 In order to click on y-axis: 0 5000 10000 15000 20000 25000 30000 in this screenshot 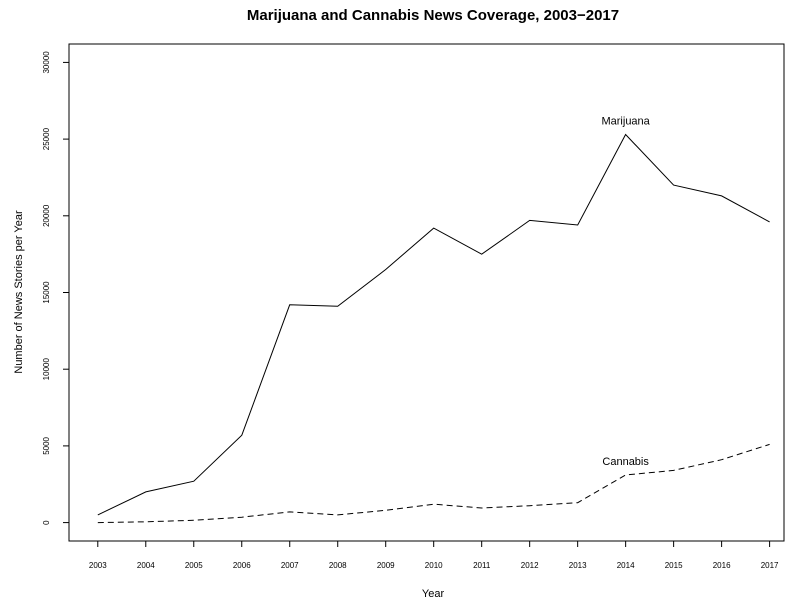, I will do `click(55, 288)`.